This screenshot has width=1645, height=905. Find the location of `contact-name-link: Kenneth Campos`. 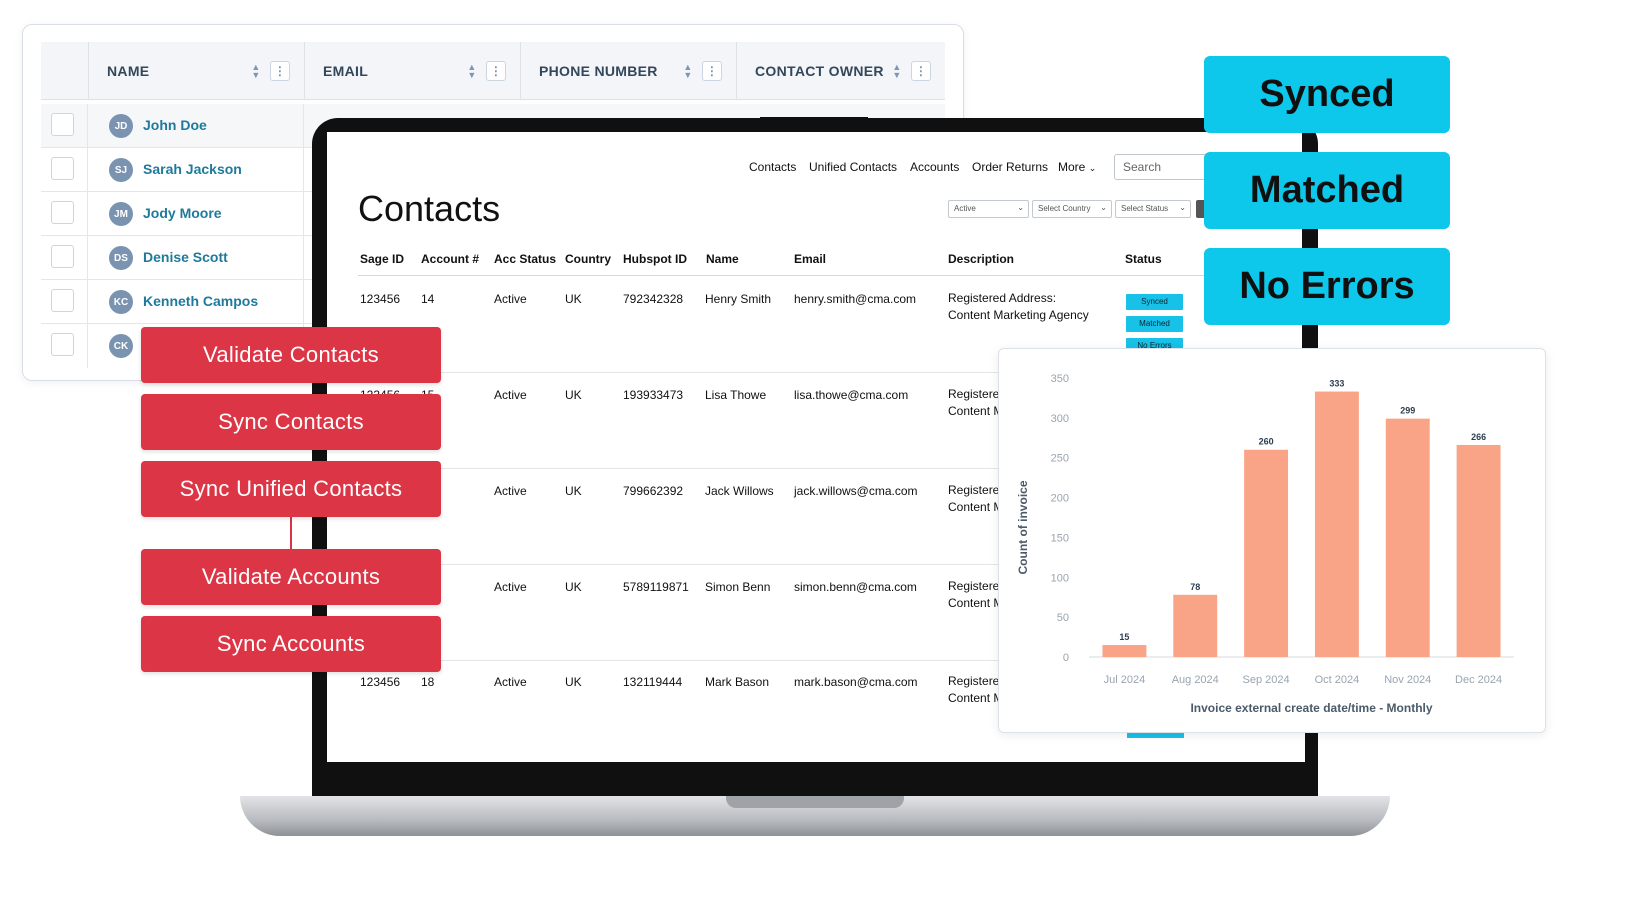

contact-name-link: Kenneth Campos is located at coordinates (201, 301).